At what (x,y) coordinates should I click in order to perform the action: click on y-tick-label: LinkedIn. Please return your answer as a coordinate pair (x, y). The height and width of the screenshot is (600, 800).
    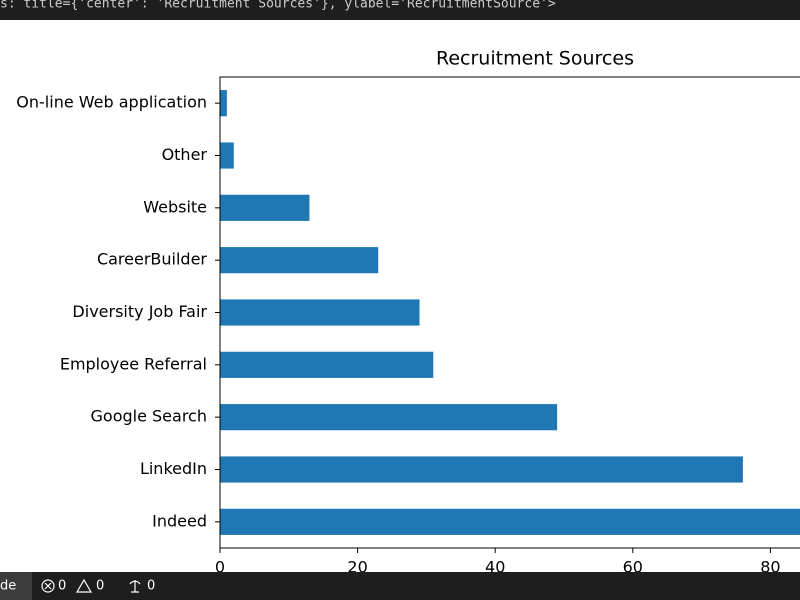
    Looking at the image, I should click on (173, 468).